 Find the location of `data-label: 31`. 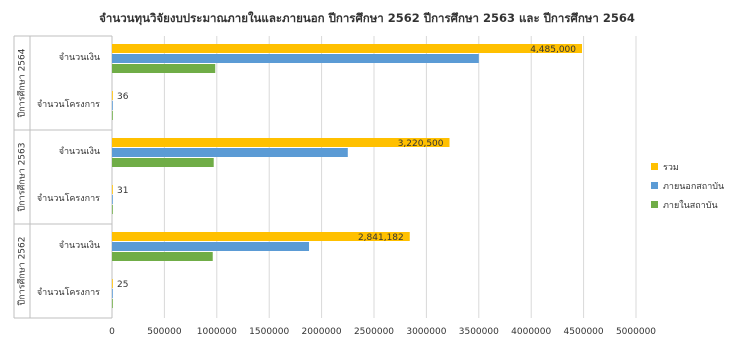

data-label: 31 is located at coordinates (122, 191).